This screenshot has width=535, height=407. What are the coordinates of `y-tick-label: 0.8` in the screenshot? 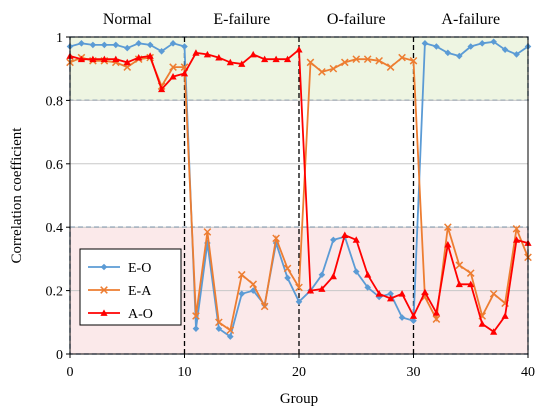 It's located at (55, 101).